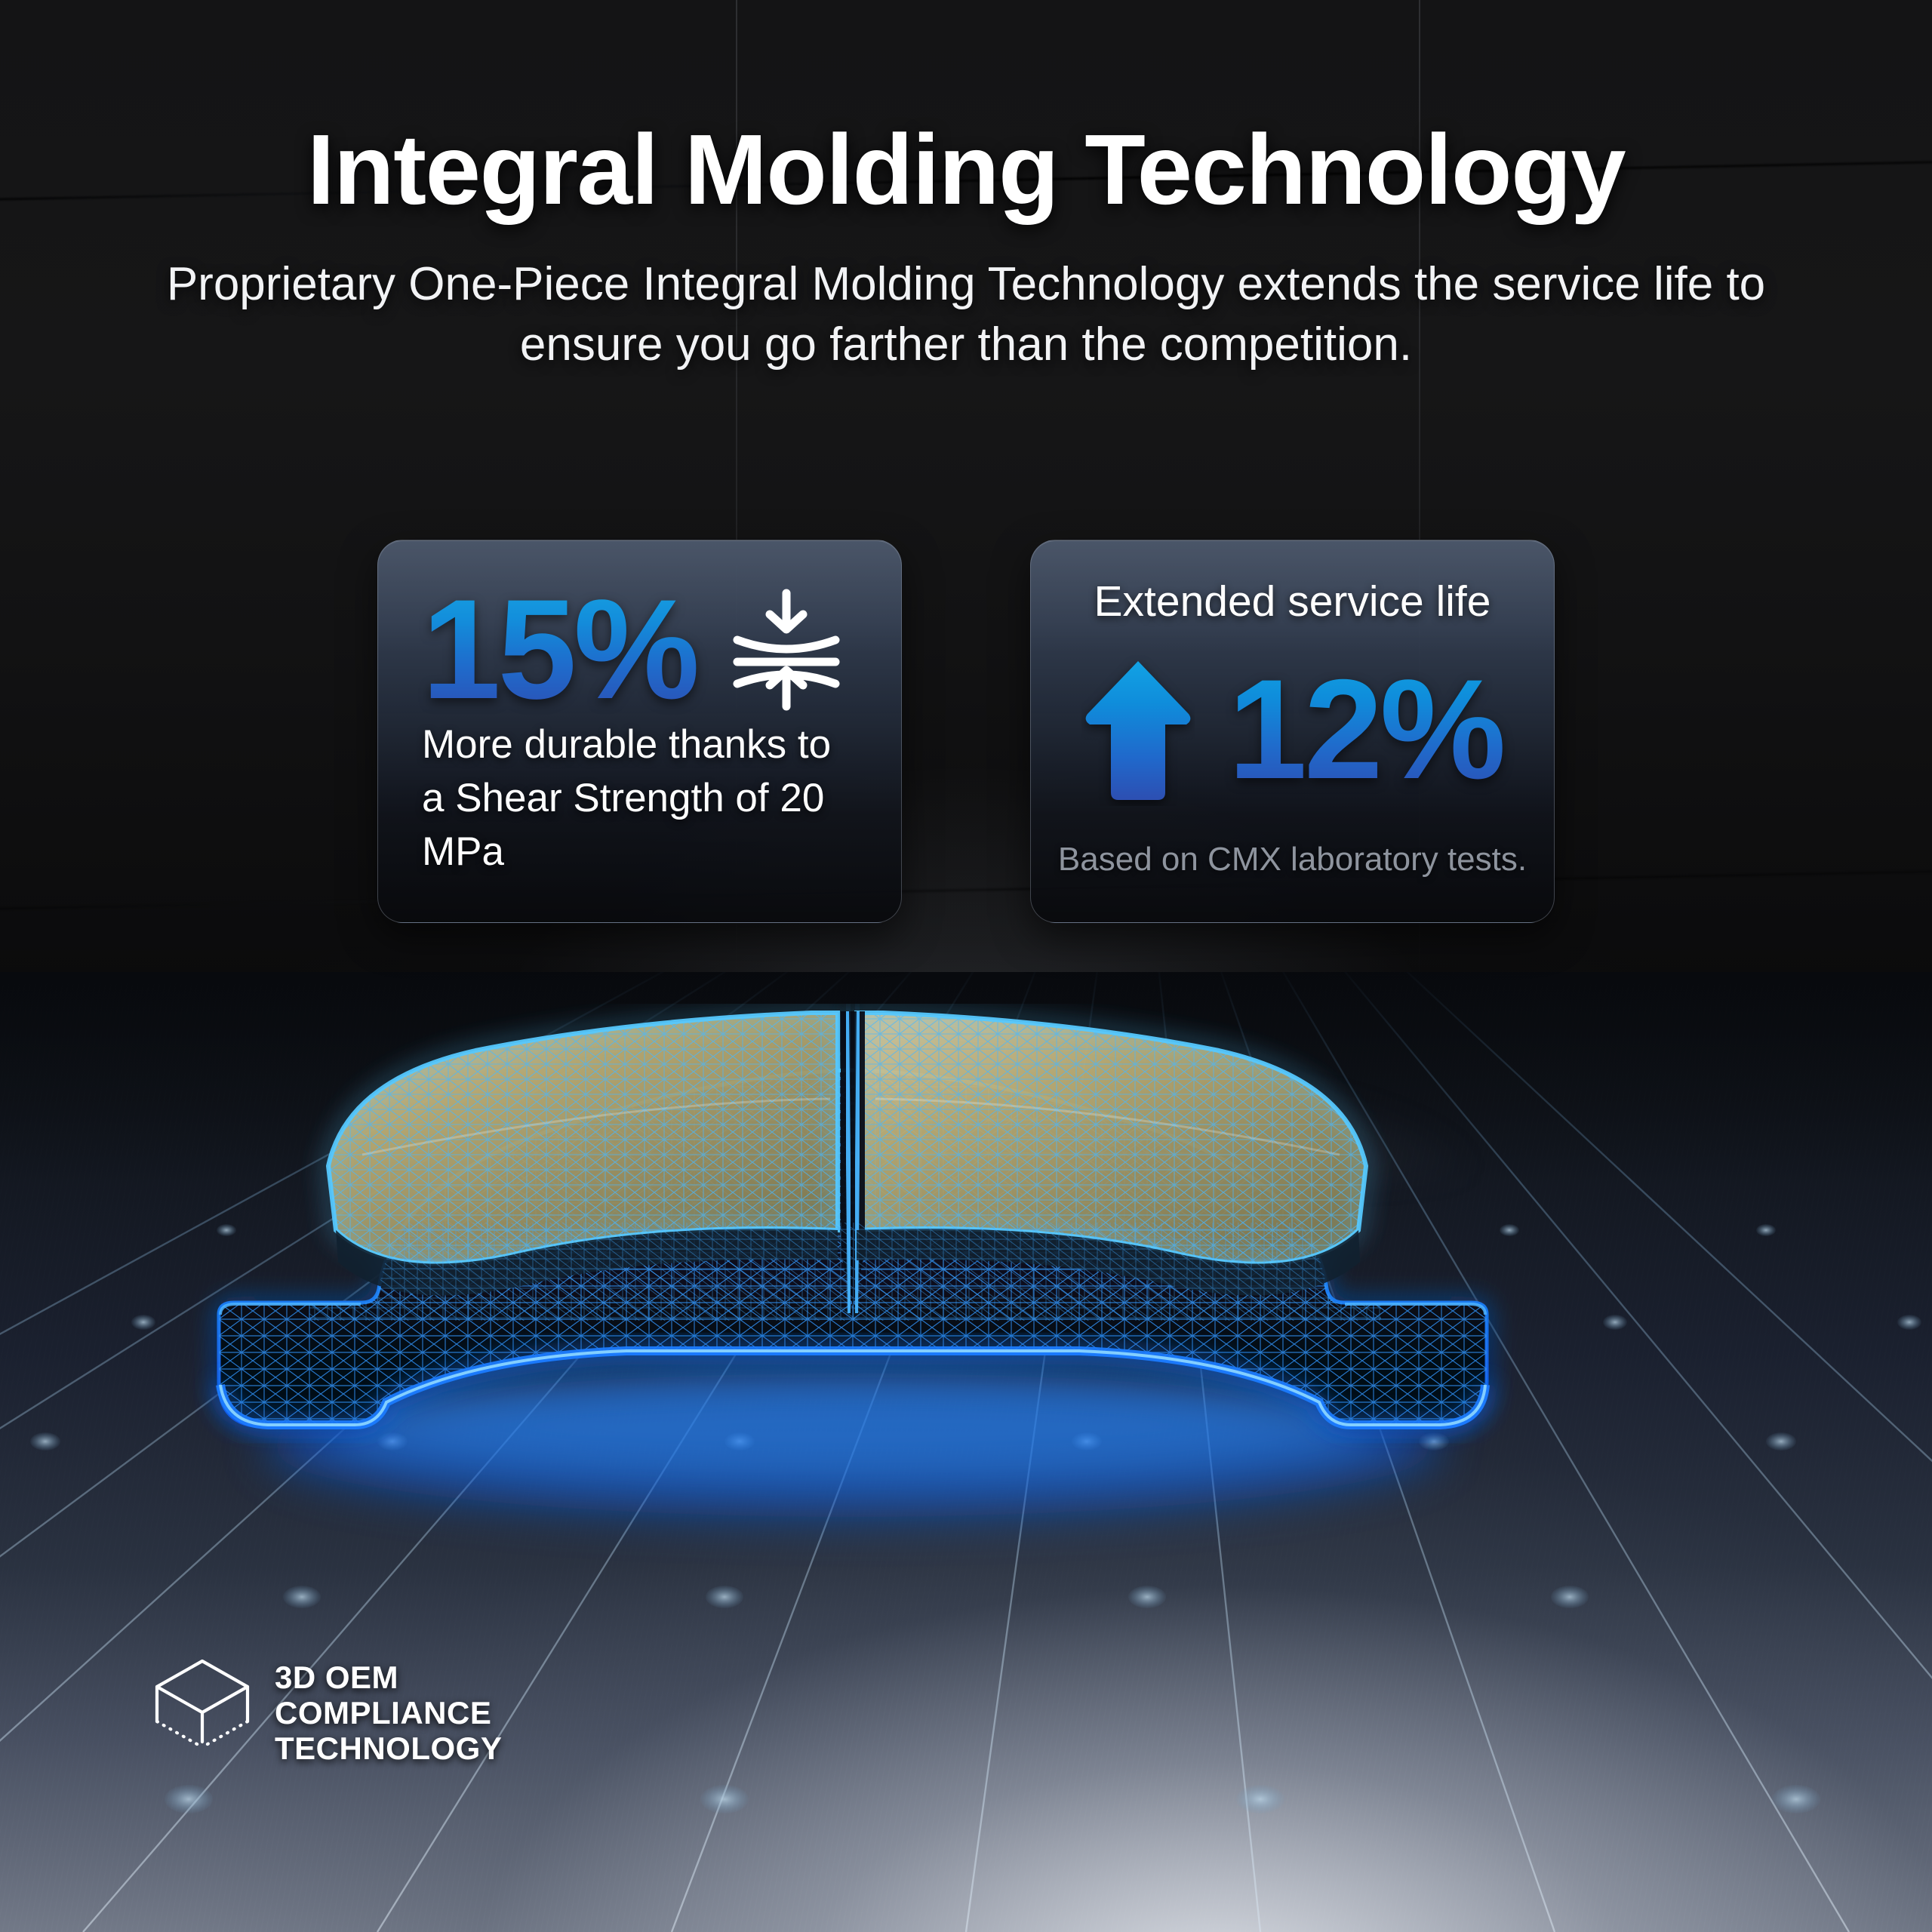 This screenshot has width=1932, height=1932. I want to click on logo-line-3: TECHNOLOGY, so click(389, 1748).